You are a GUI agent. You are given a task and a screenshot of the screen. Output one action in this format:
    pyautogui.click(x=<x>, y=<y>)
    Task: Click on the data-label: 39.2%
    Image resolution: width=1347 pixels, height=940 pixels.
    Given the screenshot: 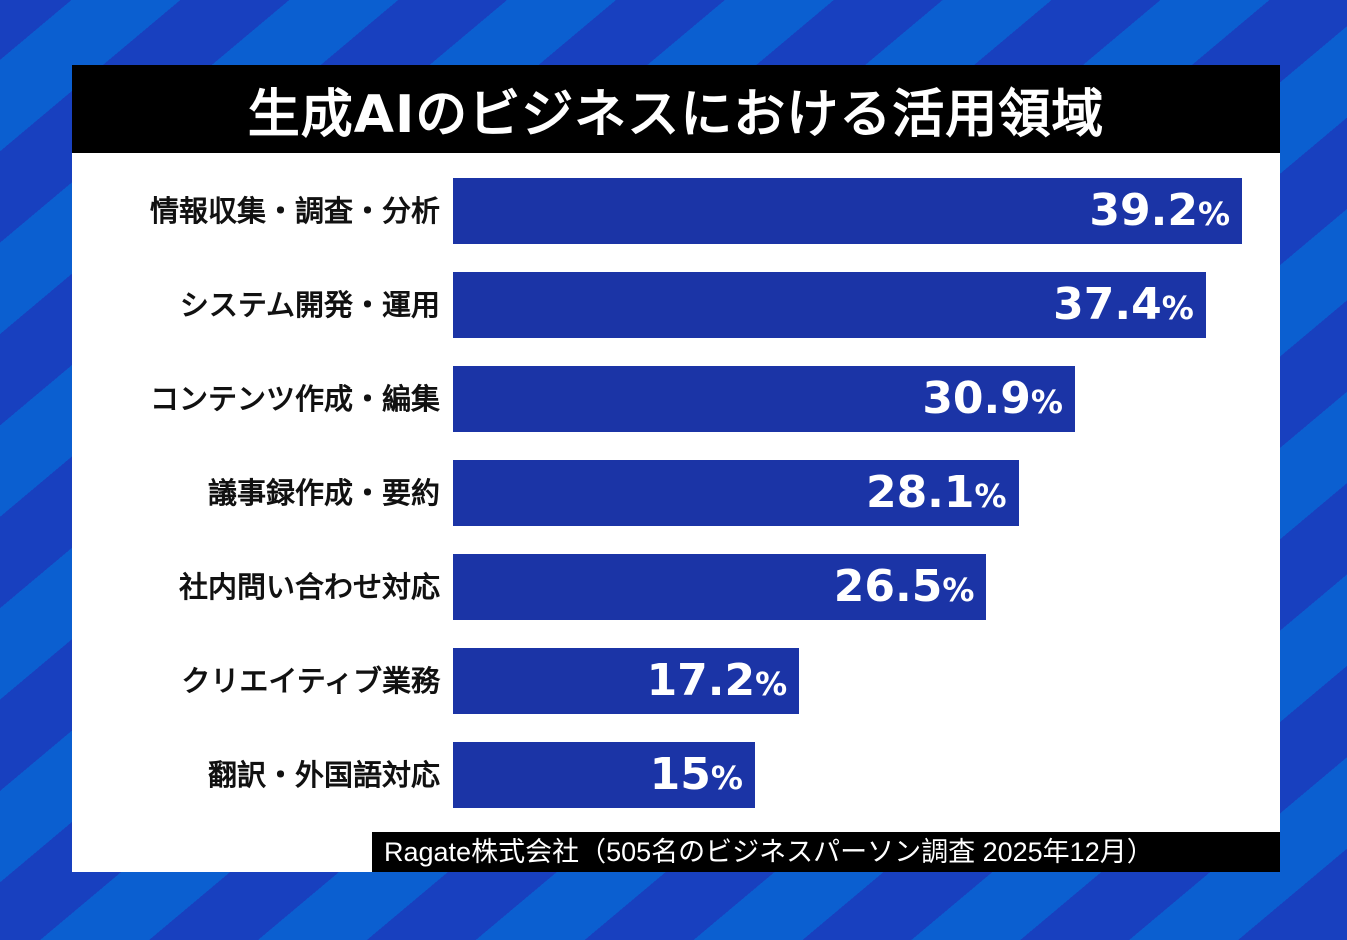 What is the action you would take?
    pyautogui.click(x=841, y=211)
    